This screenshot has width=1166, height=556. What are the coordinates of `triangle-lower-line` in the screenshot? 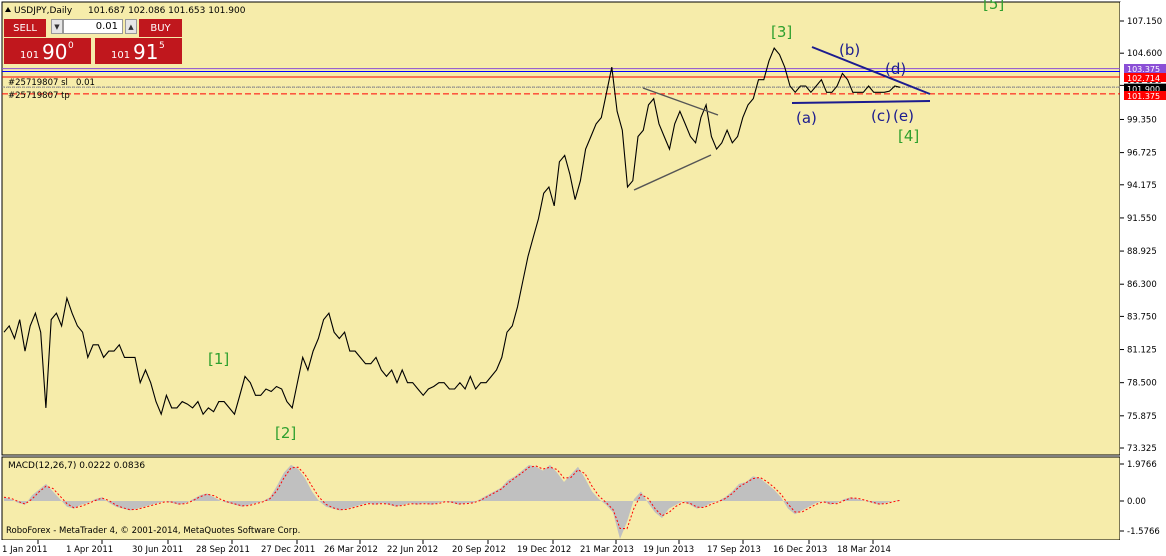 It's located at (672, 172).